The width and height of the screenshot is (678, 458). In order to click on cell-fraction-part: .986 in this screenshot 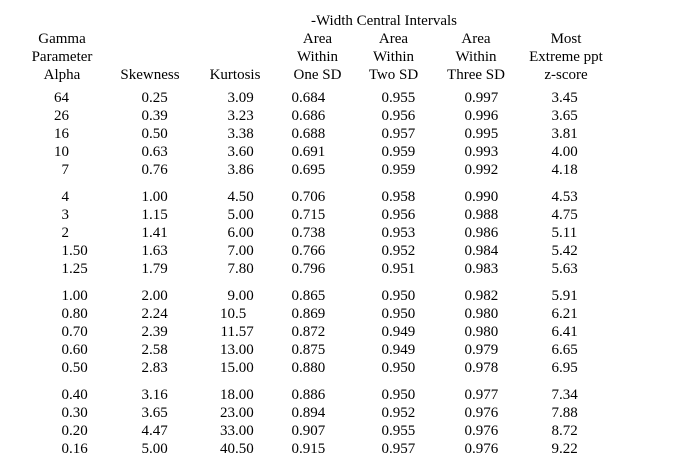, I will do `click(485, 233)`.